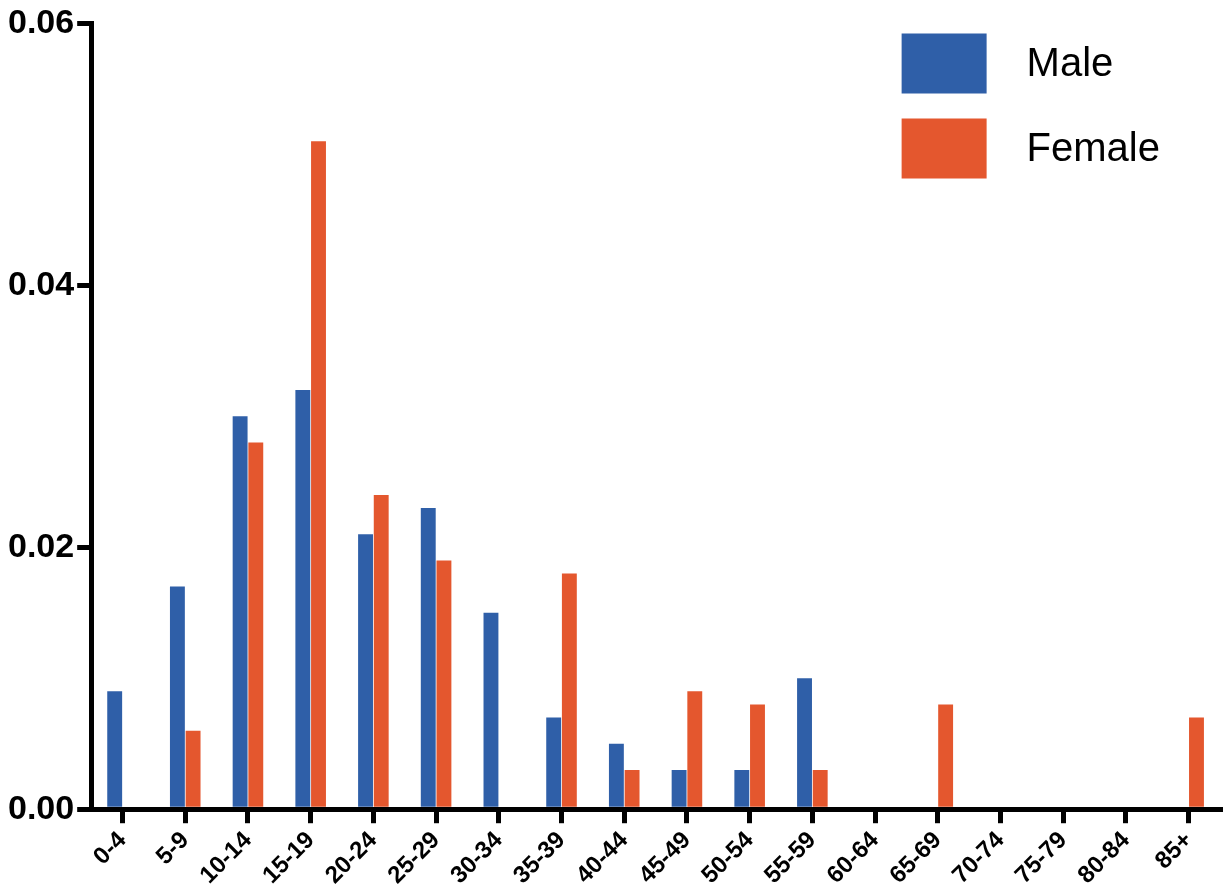 This screenshot has height=893, width=1230. What do you see at coordinates (41, 806) in the screenshot?
I see `y-tick-label: 0.00` at bounding box center [41, 806].